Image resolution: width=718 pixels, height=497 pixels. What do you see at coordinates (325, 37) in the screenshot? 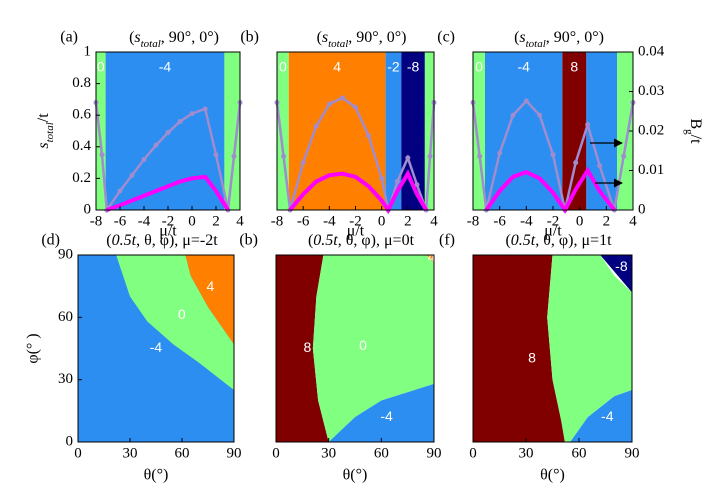
I see `panel-title-part: s` at bounding box center [325, 37].